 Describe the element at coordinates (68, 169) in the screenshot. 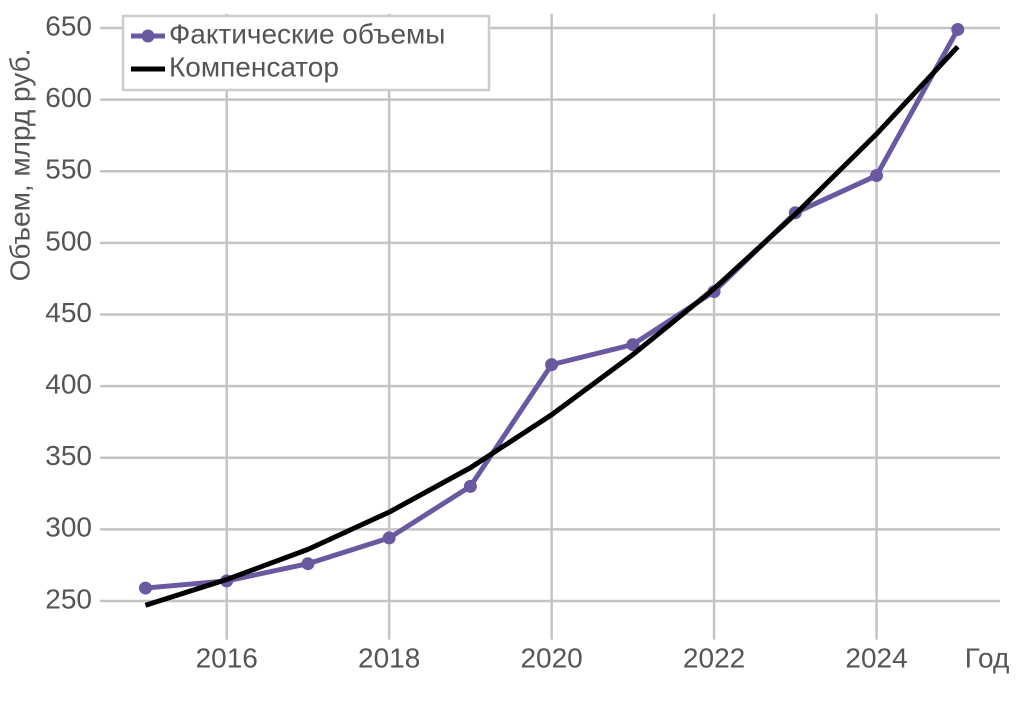

I see `y-tick-label: 550` at that location.